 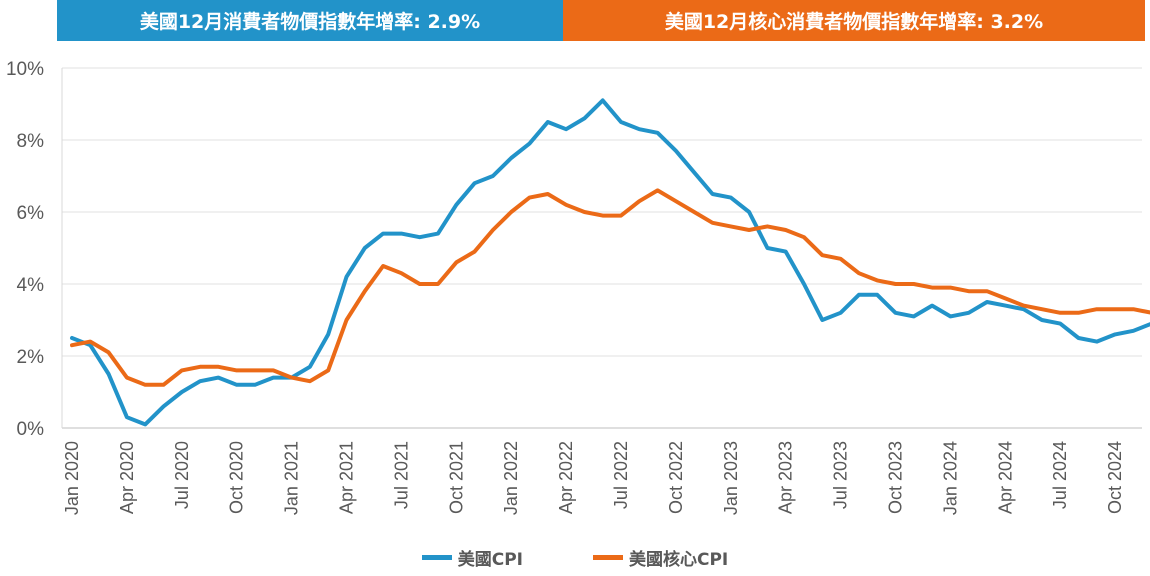 I want to click on x-tick-label: Oct 2022, so click(x=676, y=477).